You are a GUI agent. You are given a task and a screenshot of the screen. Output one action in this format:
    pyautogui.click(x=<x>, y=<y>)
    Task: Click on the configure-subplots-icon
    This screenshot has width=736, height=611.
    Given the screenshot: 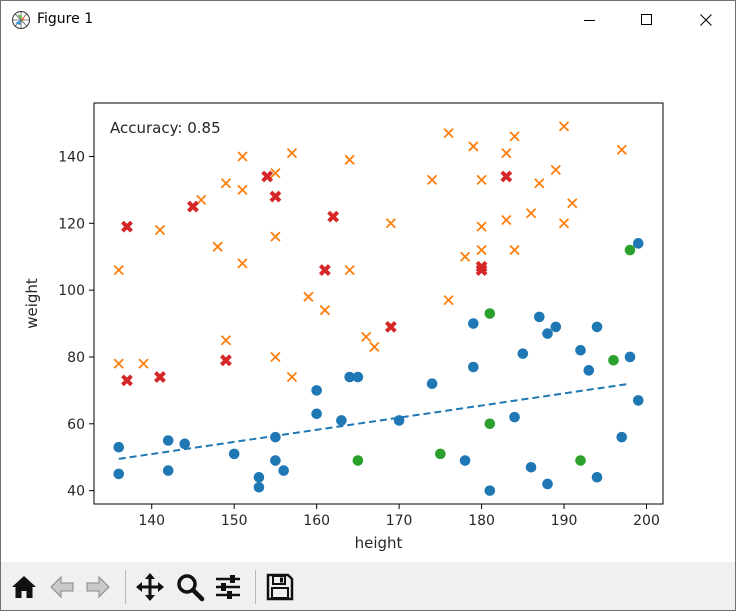 What is the action you would take?
    pyautogui.click(x=228, y=587)
    